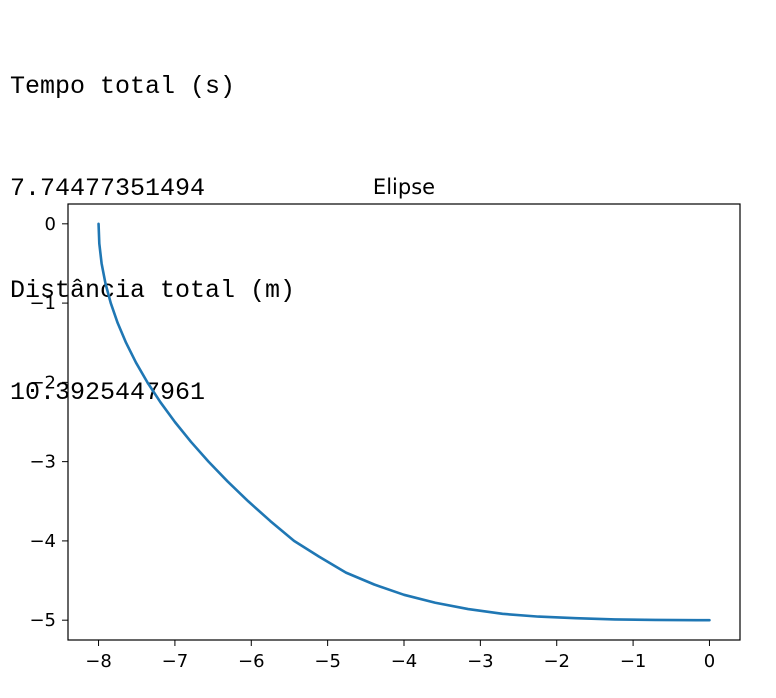 The image size is (776, 698). What do you see at coordinates (42, 303) in the screenshot?
I see `y-tick-label: −1` at bounding box center [42, 303].